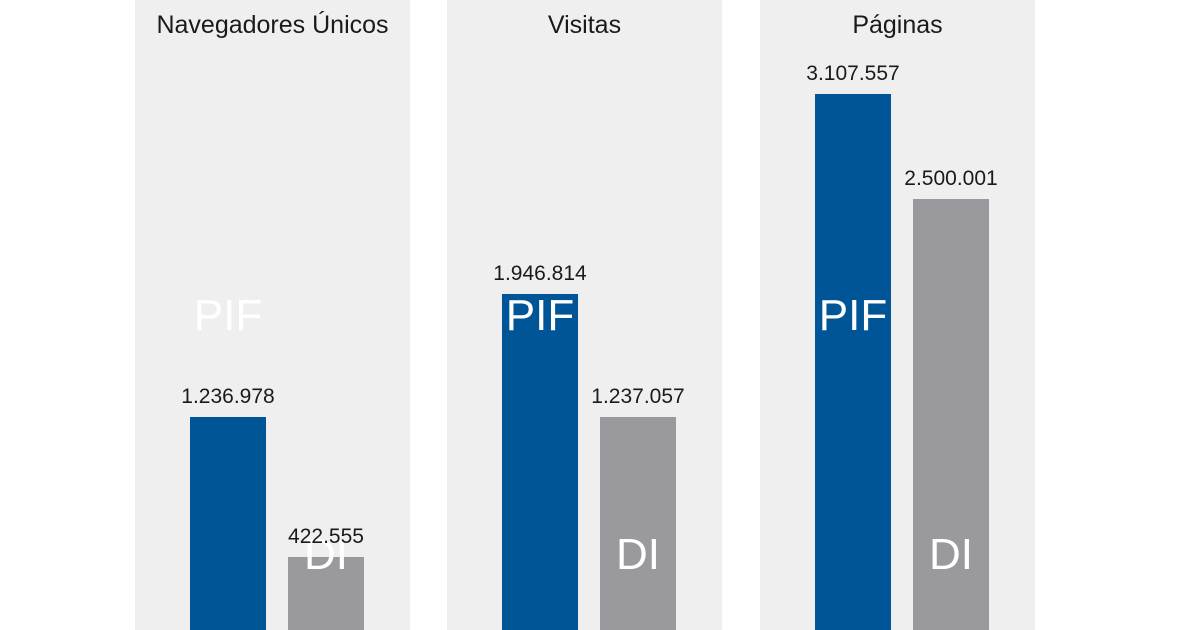  I want to click on bar-value-label: 1.236.978, so click(228, 396).